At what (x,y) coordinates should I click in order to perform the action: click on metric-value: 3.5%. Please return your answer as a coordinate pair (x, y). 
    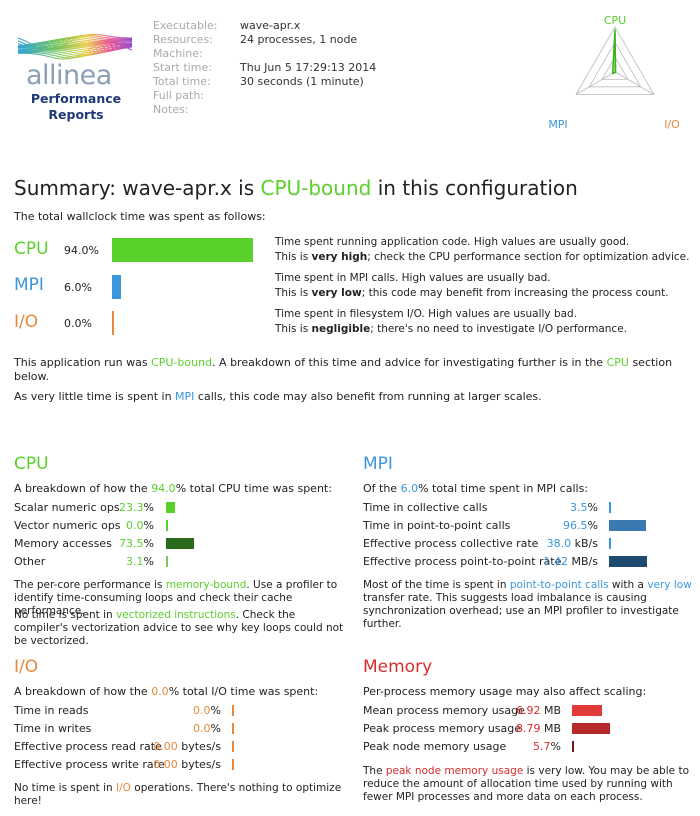
    Looking at the image, I should click on (584, 507).